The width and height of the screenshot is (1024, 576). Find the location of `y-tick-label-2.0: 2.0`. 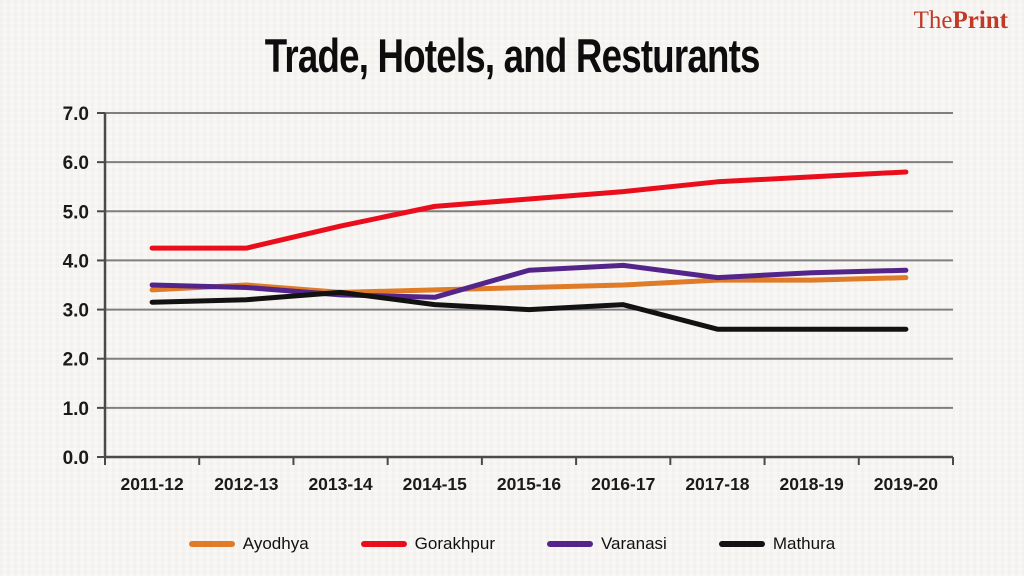

y-tick-label-2.0: 2.0 is located at coordinates (76, 360).